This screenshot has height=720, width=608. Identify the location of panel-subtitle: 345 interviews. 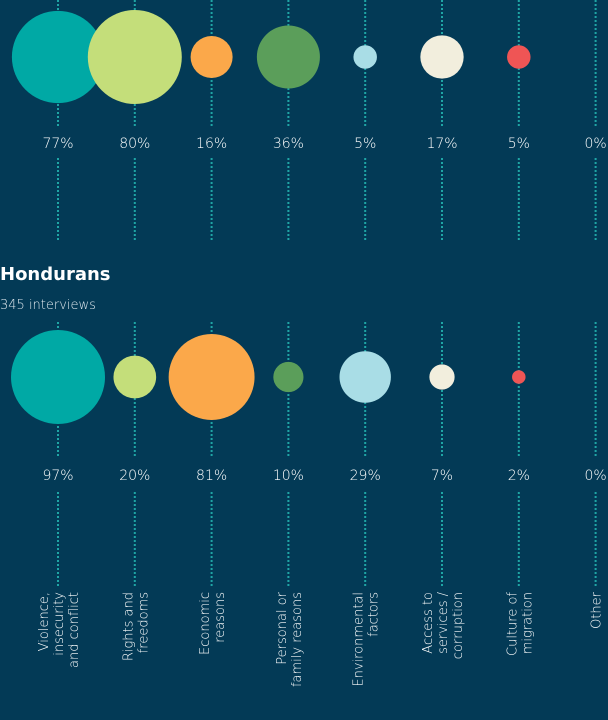
(48, 305).